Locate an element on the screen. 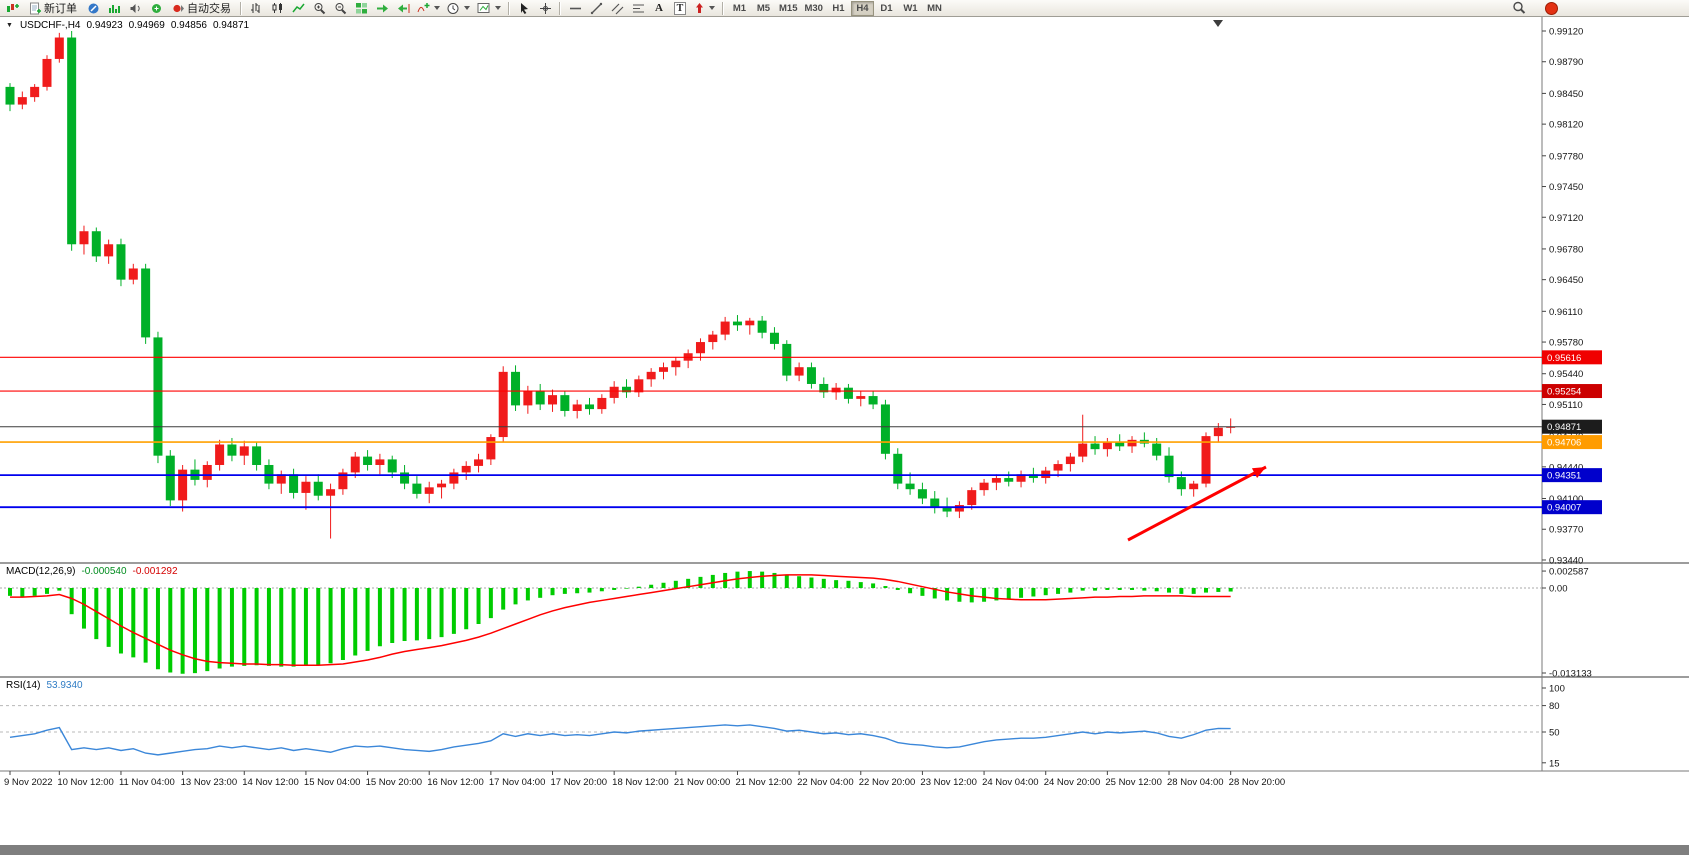 The height and width of the screenshot is (855, 1689). svg-text: 9 Nov 2022 is located at coordinates (28, 782).